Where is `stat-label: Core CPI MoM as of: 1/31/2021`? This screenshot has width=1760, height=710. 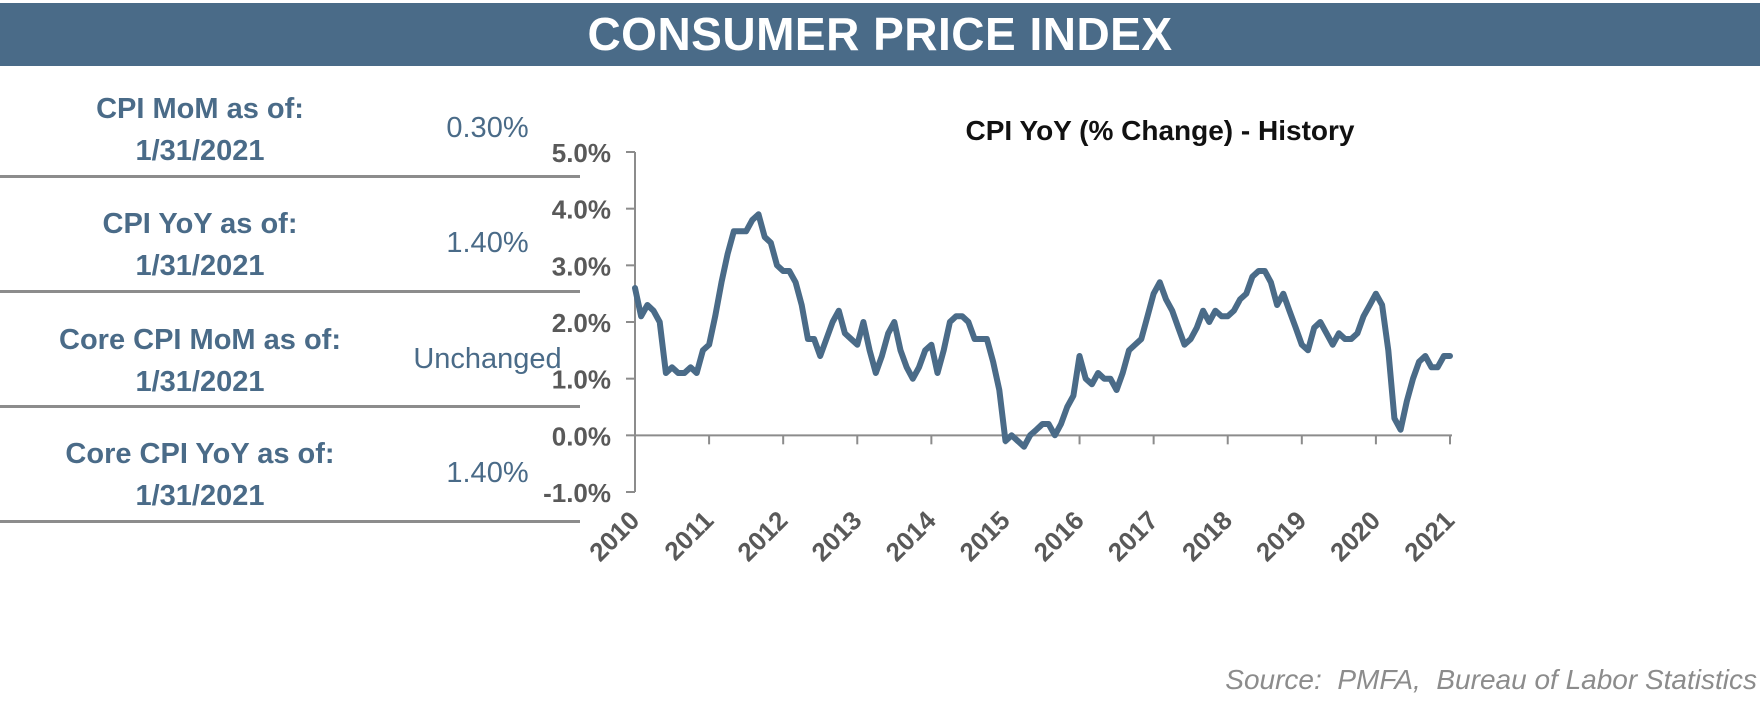
stat-label: Core CPI MoM as of: 1/31/2021 is located at coordinates (200, 361).